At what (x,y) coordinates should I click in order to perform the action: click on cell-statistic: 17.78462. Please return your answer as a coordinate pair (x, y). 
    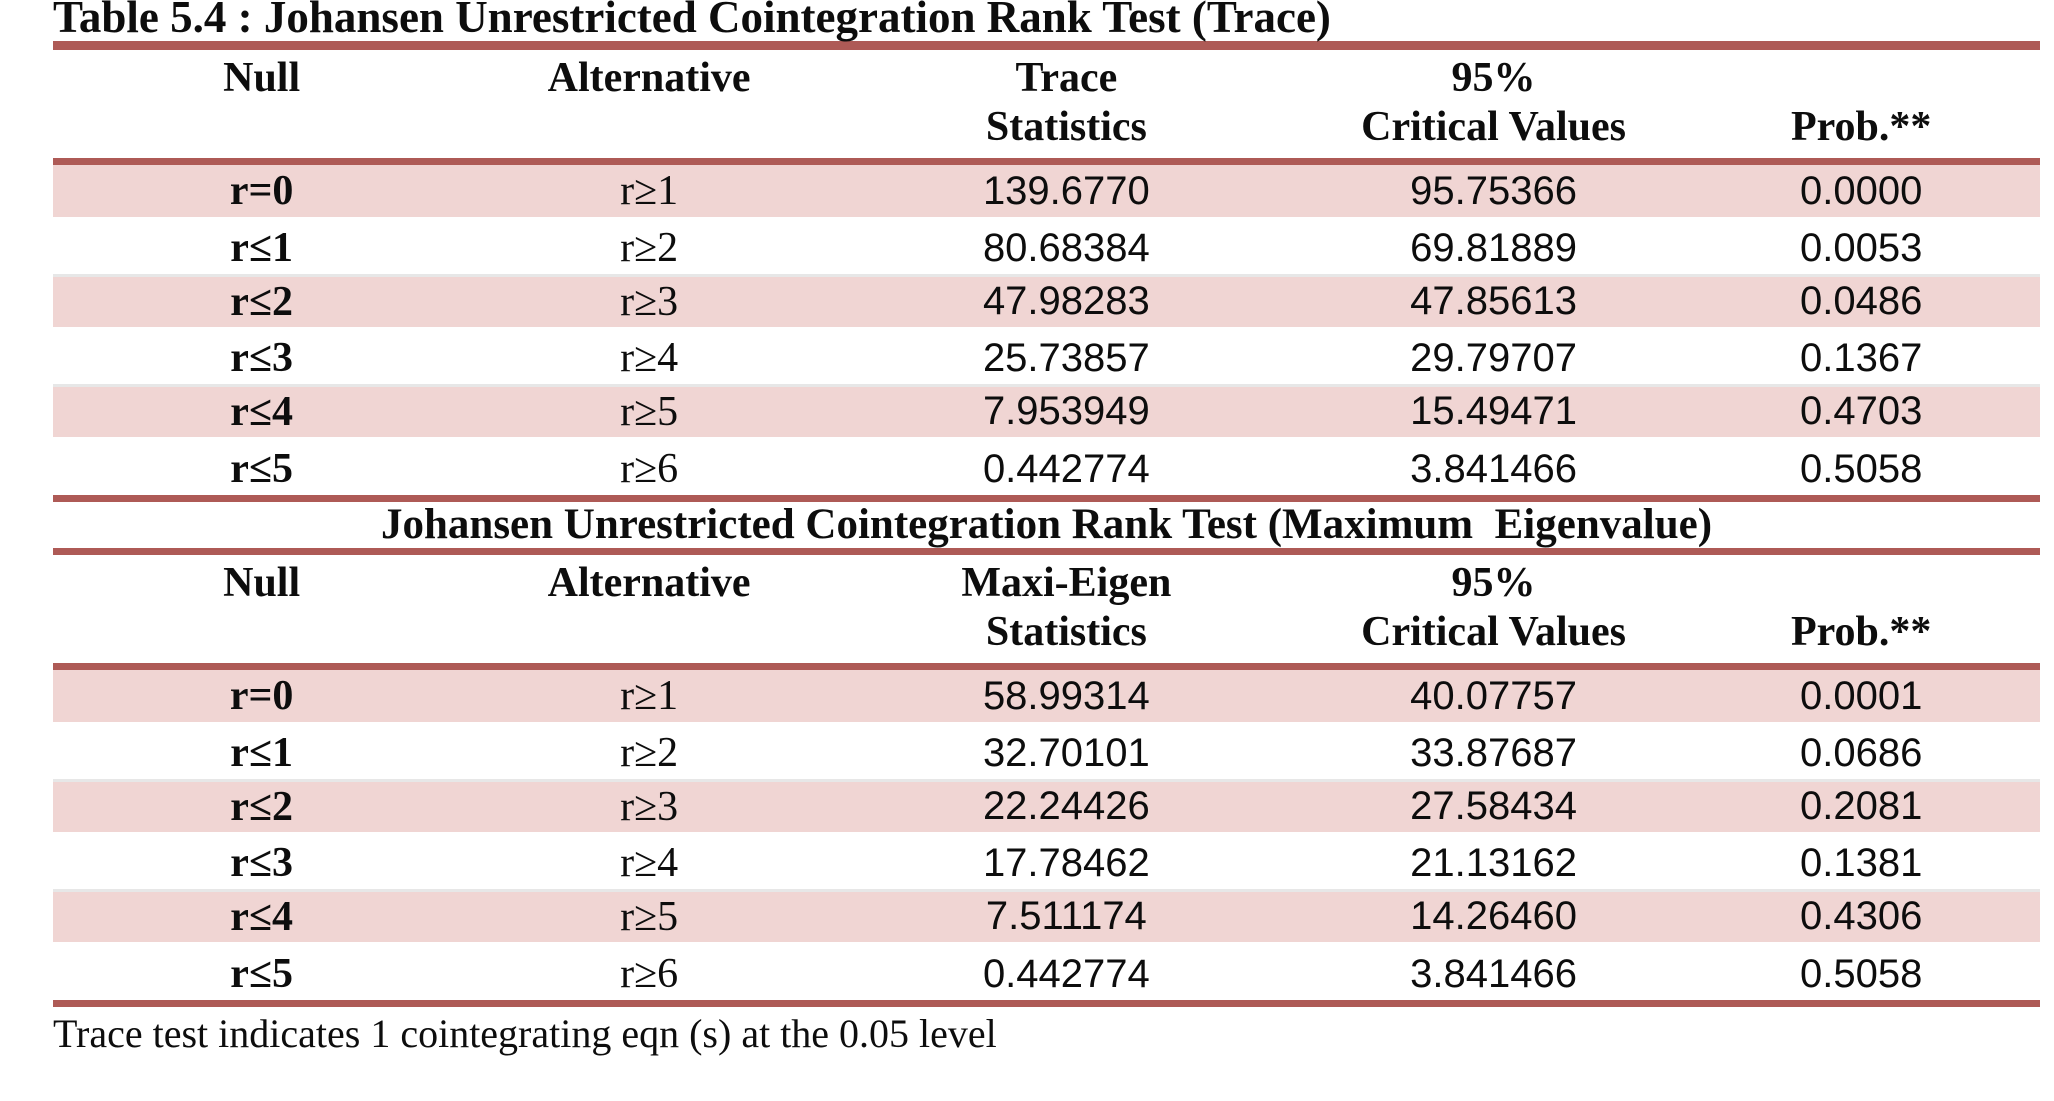
    Looking at the image, I should click on (1066, 863).